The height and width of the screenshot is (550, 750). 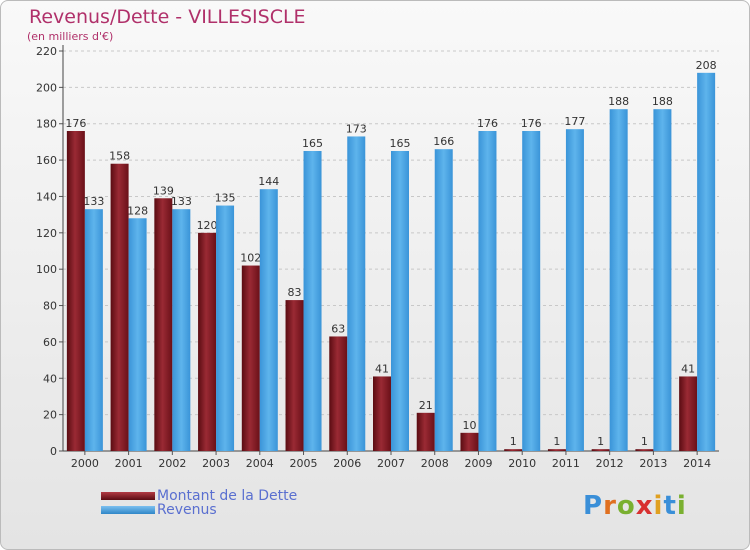 I want to click on data-label-dette: 176, so click(x=75, y=123).